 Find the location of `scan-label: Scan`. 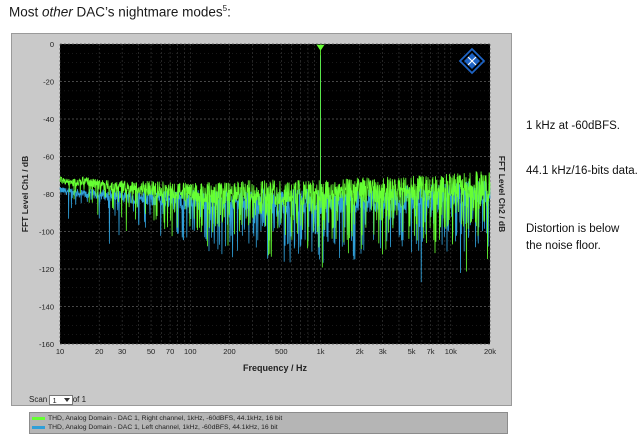

scan-label: Scan is located at coordinates (38, 400).